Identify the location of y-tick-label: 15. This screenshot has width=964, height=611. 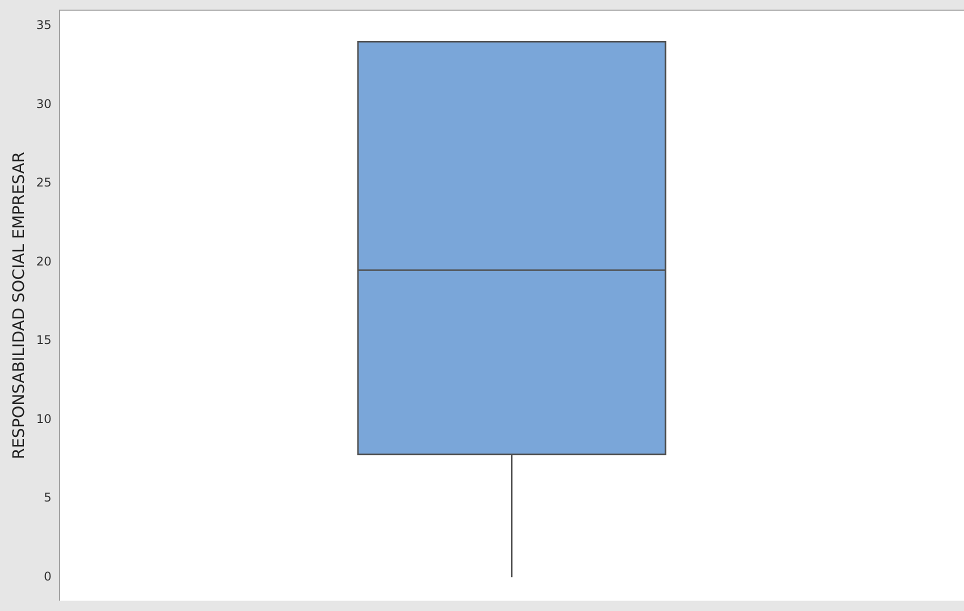
(44, 340).